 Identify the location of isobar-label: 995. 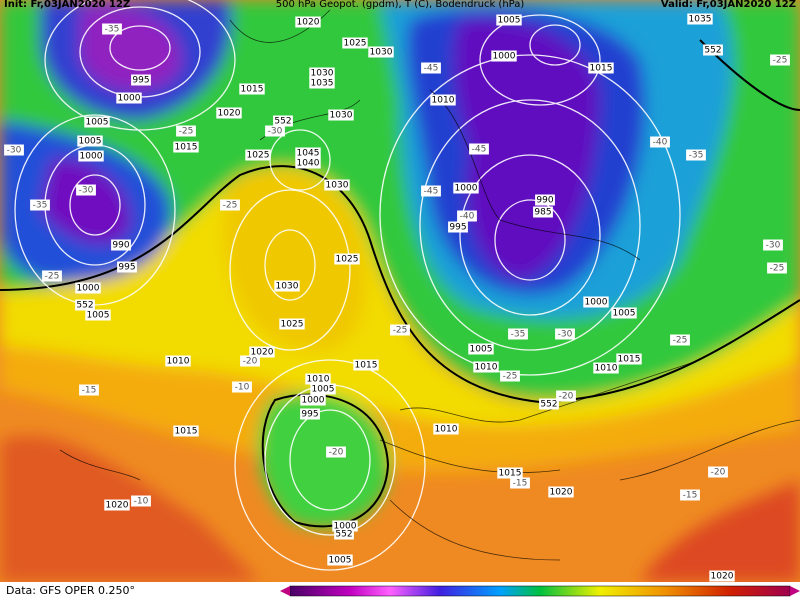
(309, 415).